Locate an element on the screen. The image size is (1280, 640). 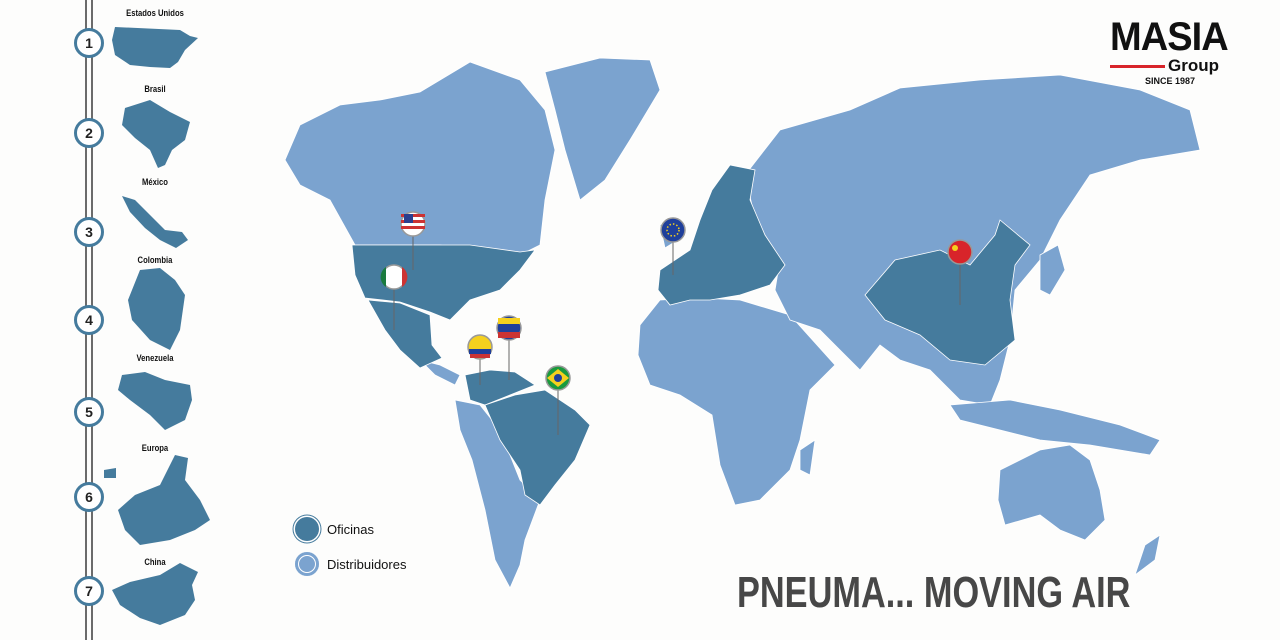
venezuela-silhouette is located at coordinates (155, 401).